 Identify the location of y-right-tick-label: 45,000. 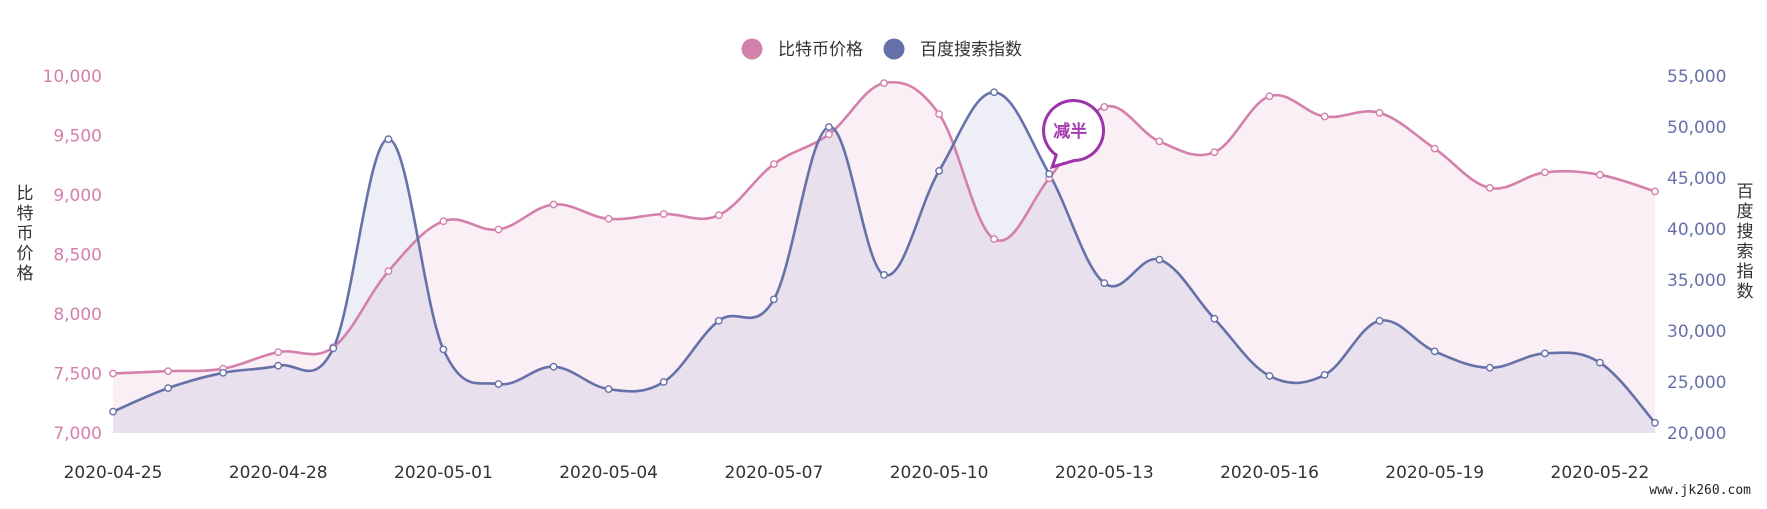
(1696, 179).